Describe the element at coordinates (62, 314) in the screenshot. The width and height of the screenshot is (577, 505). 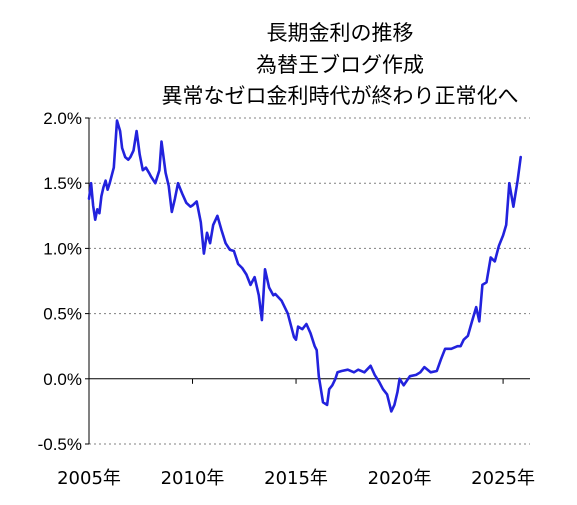
I see `y-tick-label: 0.5%` at that location.